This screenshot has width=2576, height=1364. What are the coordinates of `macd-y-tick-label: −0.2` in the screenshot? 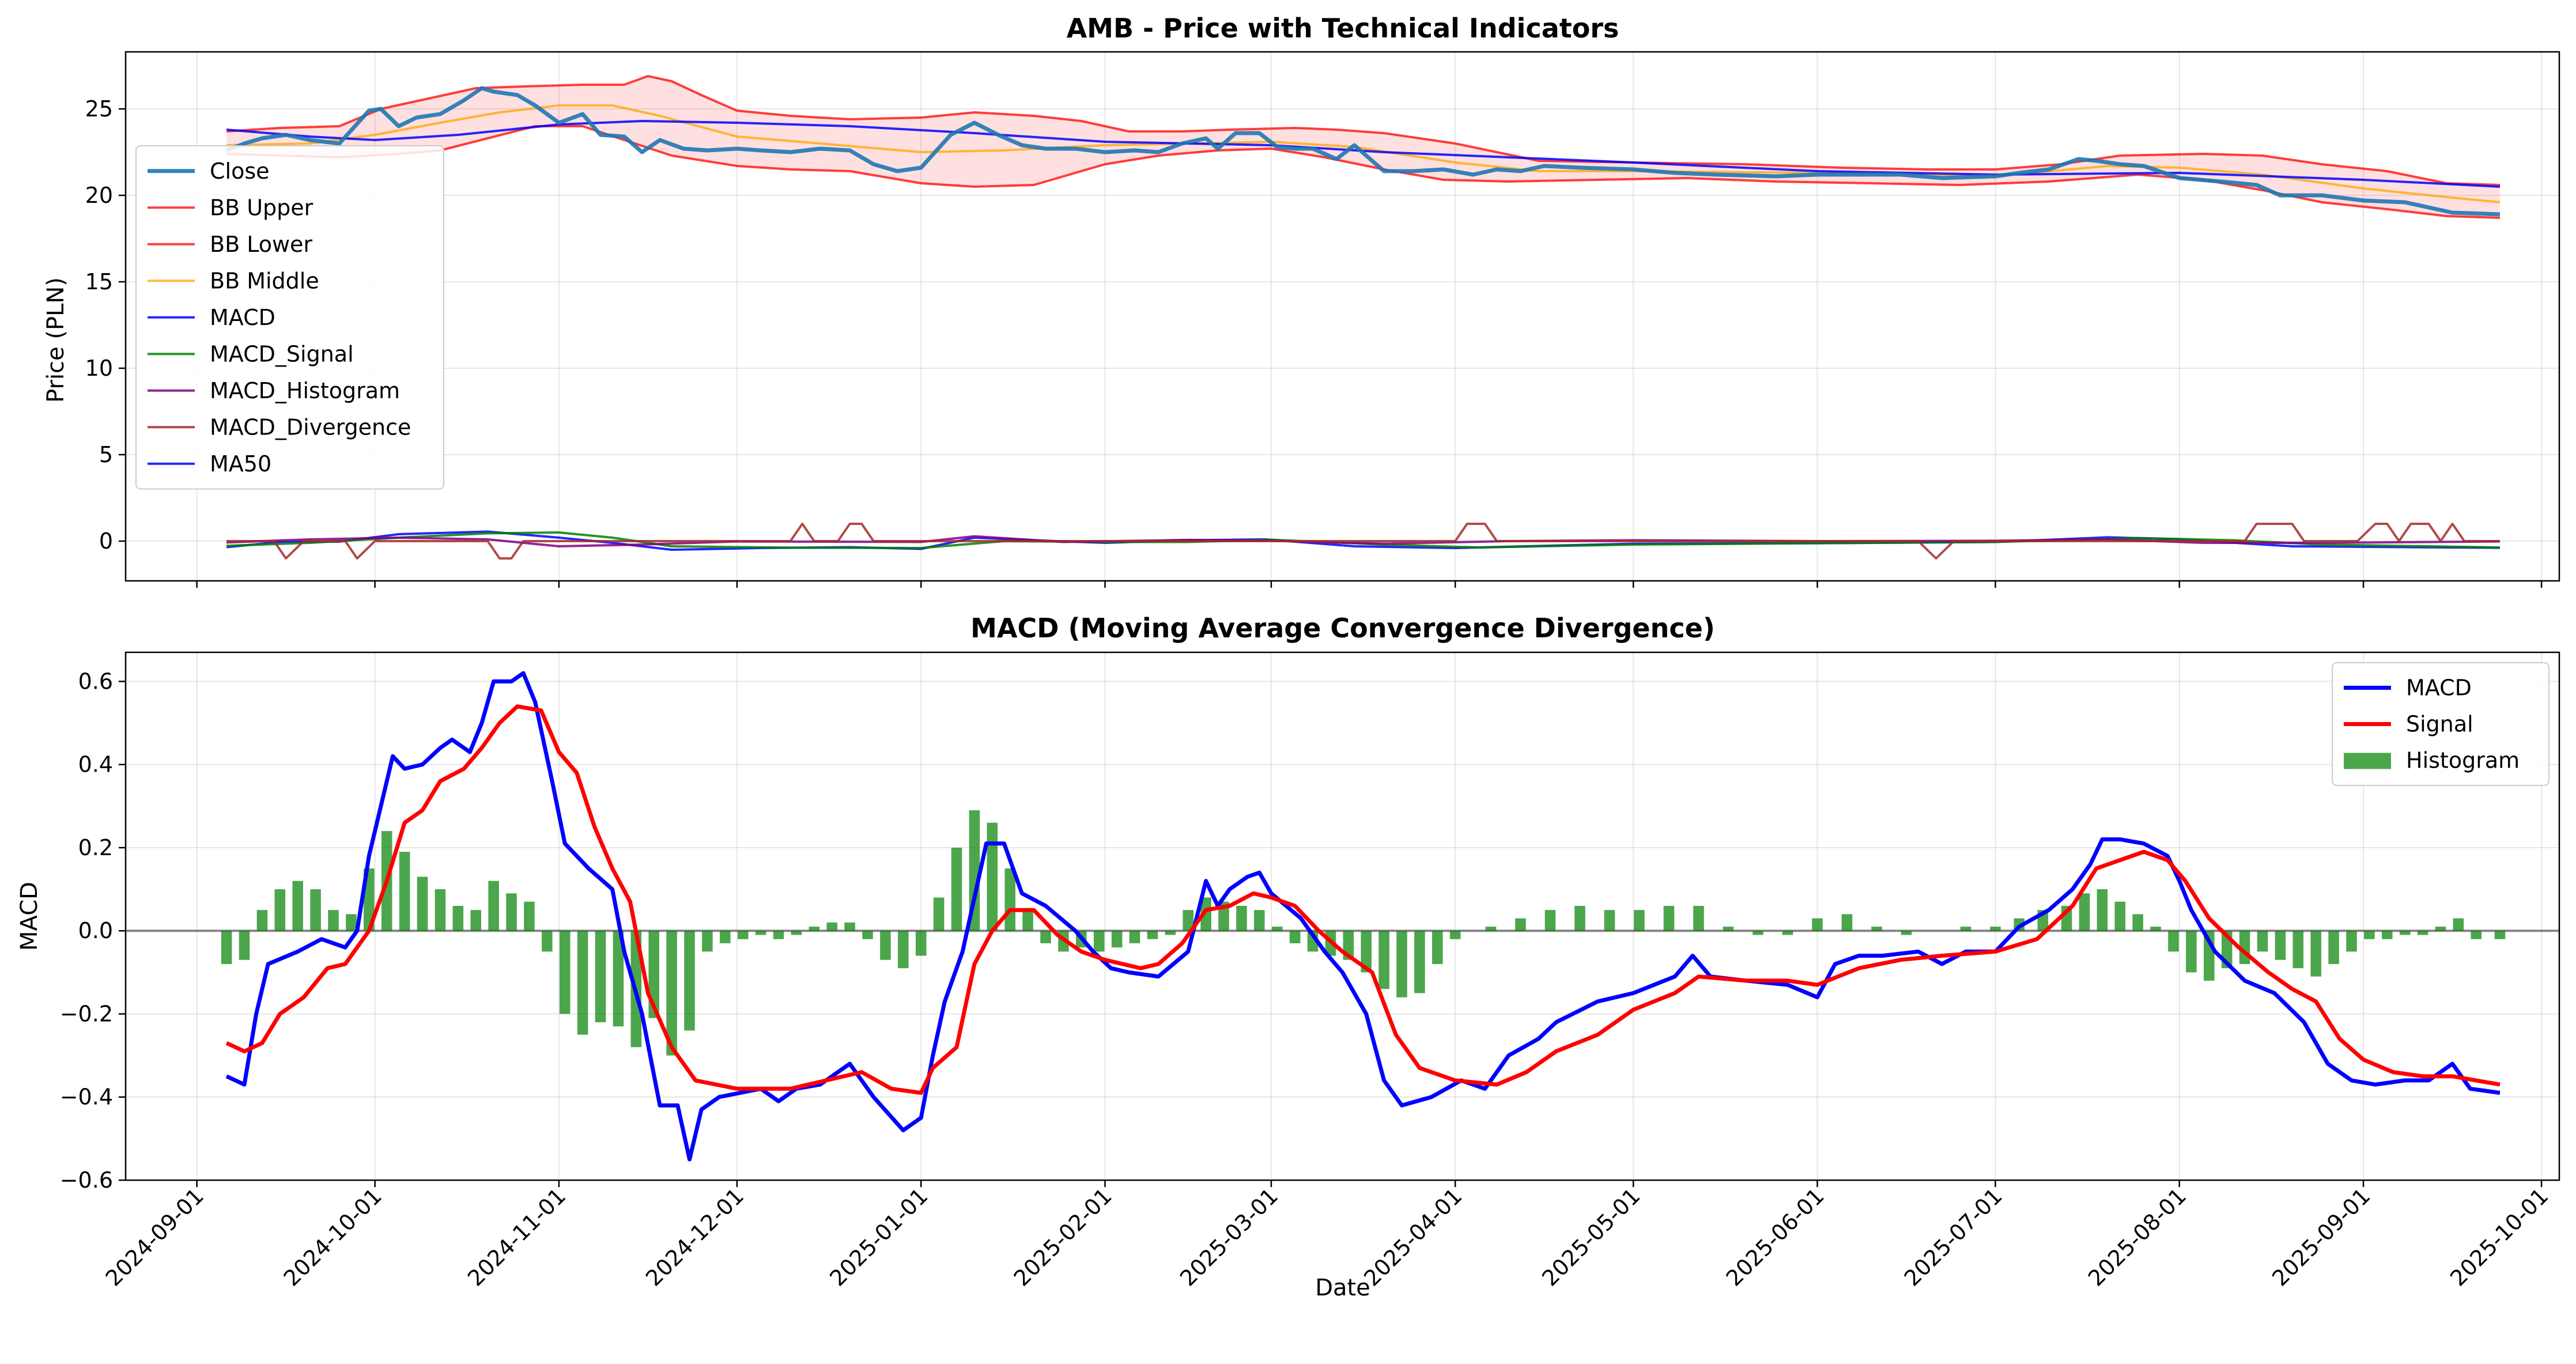 It's located at (87, 1013).